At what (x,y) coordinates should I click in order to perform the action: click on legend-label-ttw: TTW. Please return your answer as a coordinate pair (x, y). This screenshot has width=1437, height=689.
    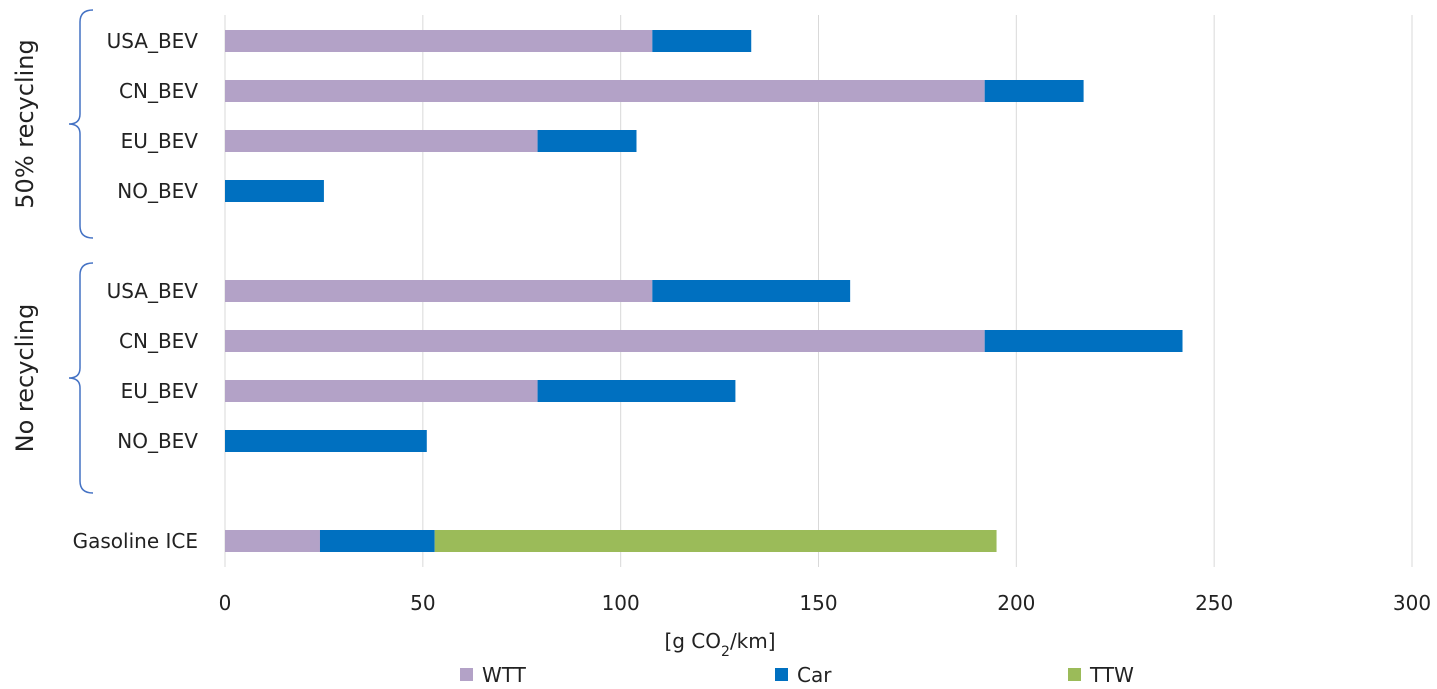
    Looking at the image, I should click on (1111, 675).